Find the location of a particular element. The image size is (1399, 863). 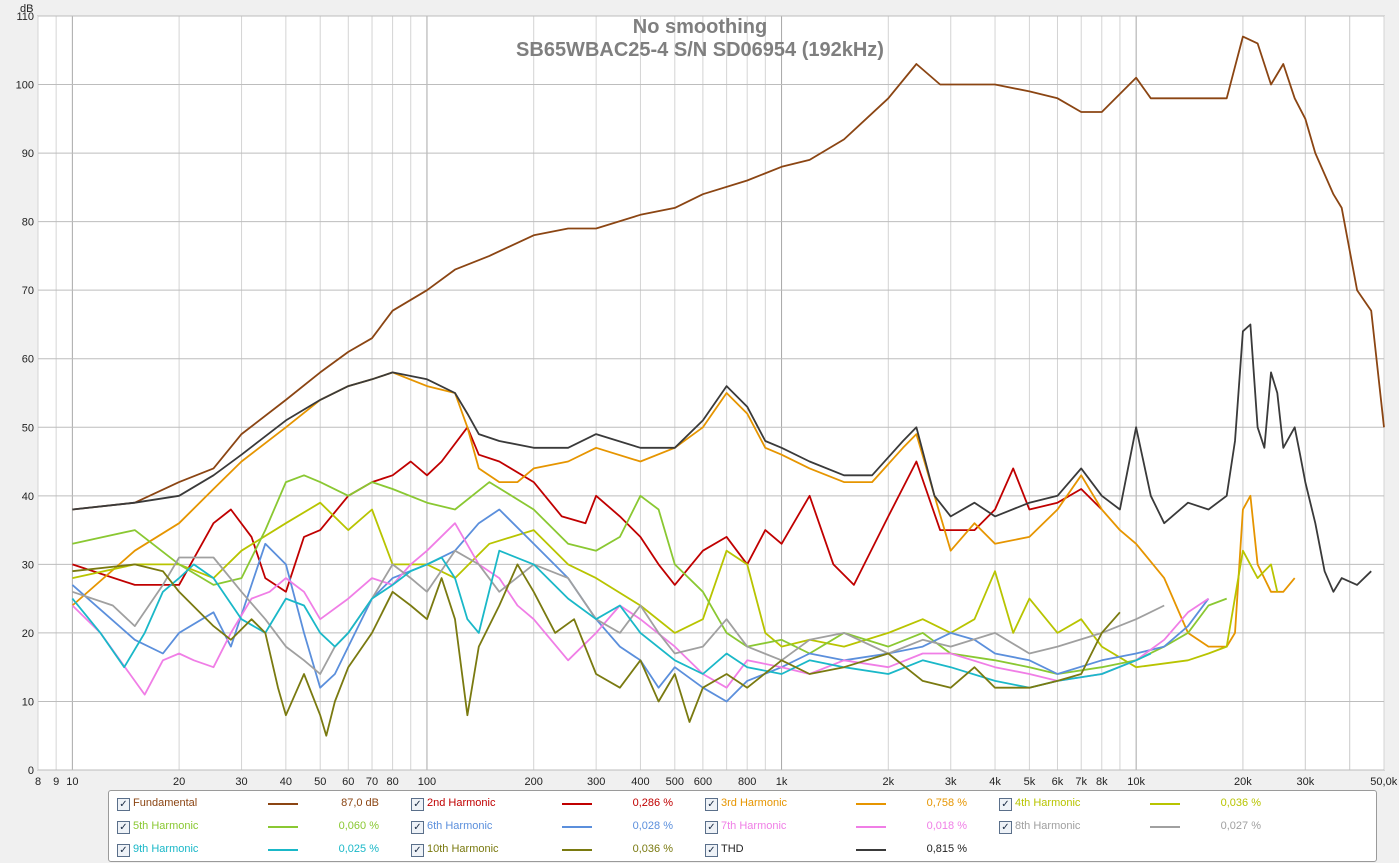

legend-item-2nd-harmonic: ✓ 2nd Harmonic 0,286 % is located at coordinates (550, 804).